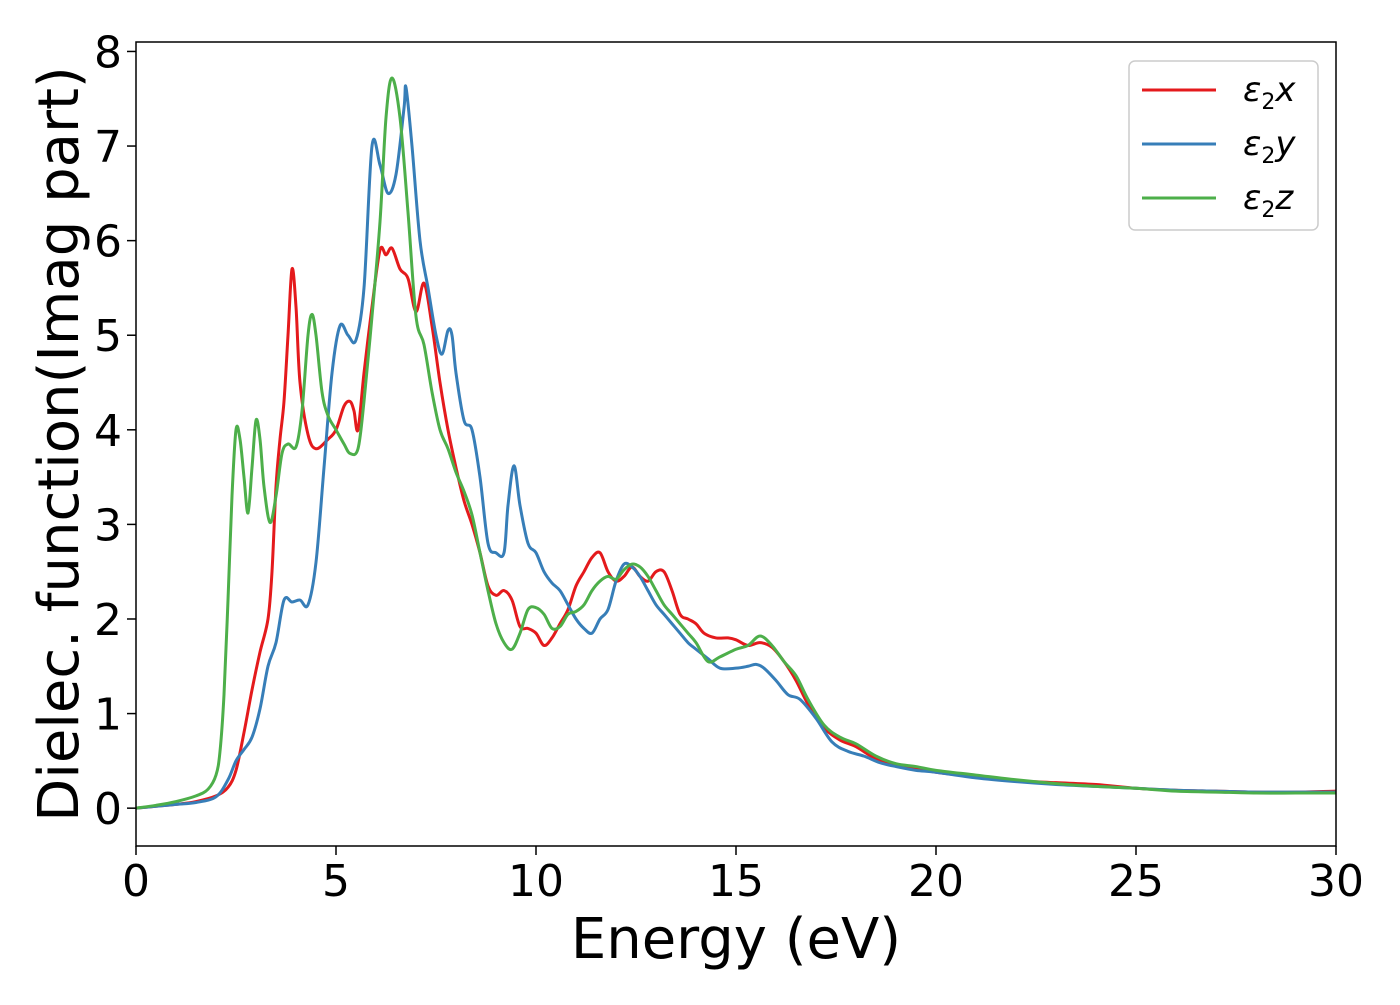 This screenshot has height=1005, width=1400. I want to click on y-axis-label: Dielec. function(Imag part), so click(59, 444).